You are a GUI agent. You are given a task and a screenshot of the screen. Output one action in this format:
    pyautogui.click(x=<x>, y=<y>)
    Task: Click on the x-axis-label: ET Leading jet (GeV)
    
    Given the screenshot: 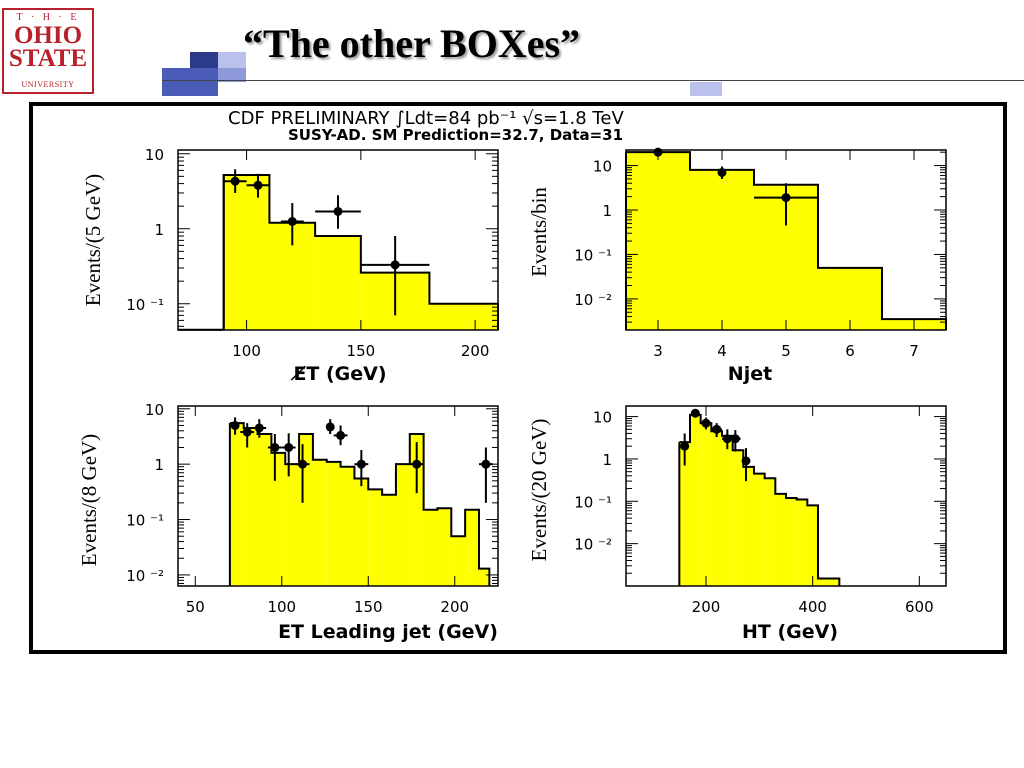 What is the action you would take?
    pyautogui.click(x=388, y=632)
    